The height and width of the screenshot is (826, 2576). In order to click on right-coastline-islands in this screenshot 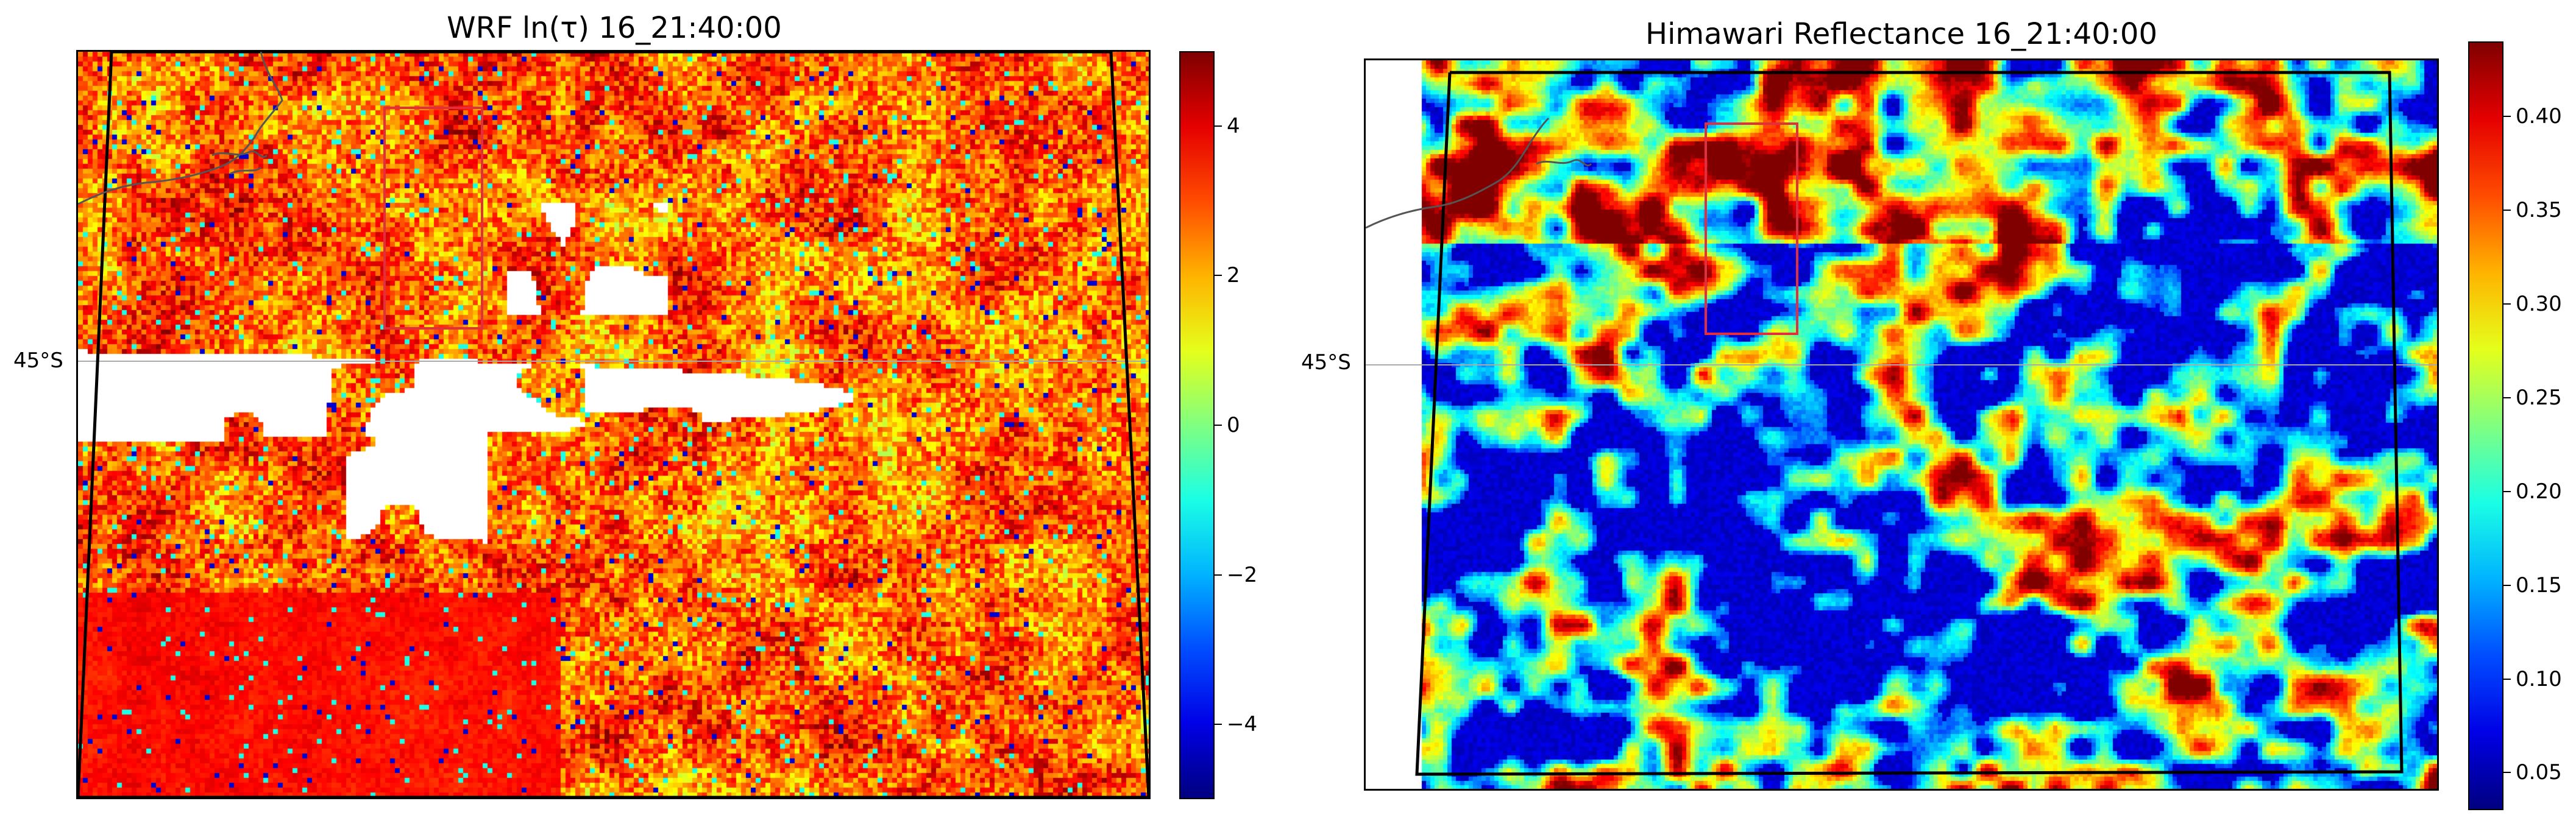, I will do `click(1564, 162)`.